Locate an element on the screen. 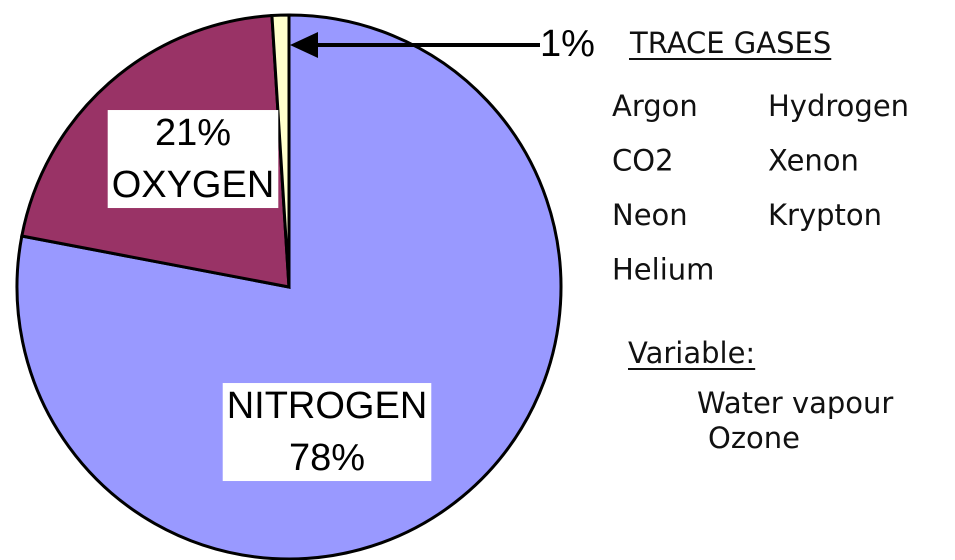 The width and height of the screenshot is (955, 560). slice-label: NITROGEN 78% is located at coordinates (327, 432).